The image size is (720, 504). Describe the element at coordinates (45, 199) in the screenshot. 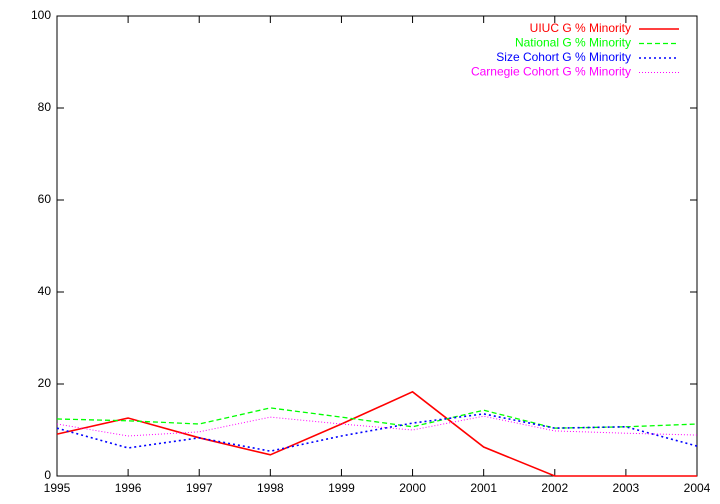

I see `y-tick-label: 60` at that location.